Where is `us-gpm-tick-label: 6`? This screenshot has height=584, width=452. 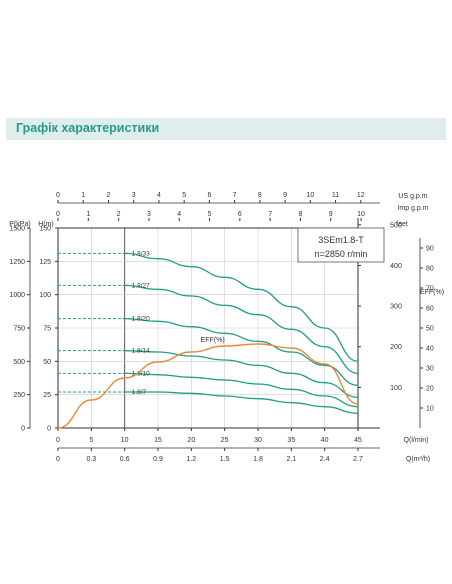
us-gpm-tick-label: 6 is located at coordinates (209, 195).